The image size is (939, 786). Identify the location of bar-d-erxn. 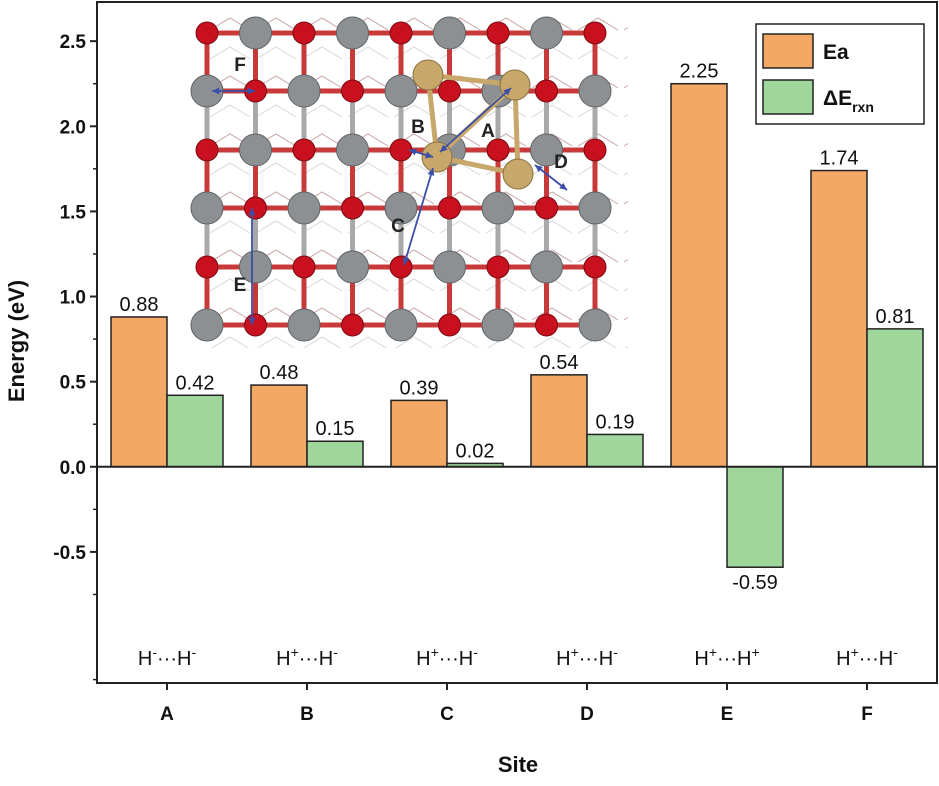
(615, 450).